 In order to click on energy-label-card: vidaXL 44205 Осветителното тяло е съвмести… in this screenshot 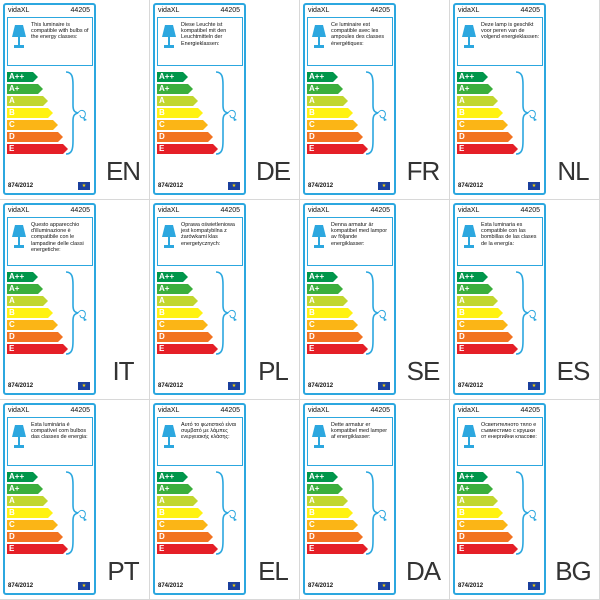, I will do `click(499, 499)`.